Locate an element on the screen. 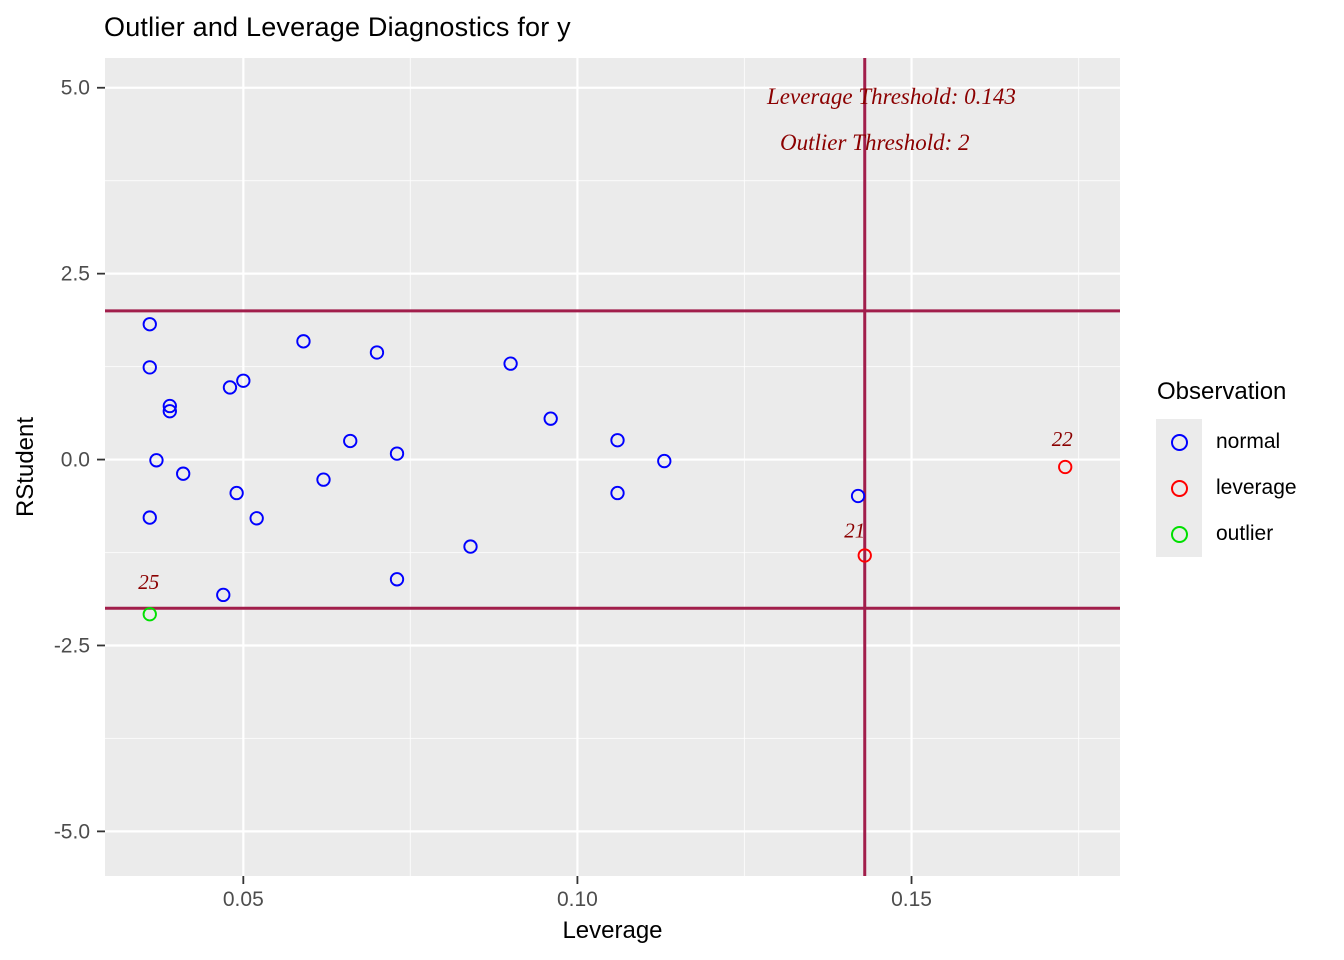 This screenshot has width=1344, height=960. data-point-outlier is located at coordinates (149, 614).